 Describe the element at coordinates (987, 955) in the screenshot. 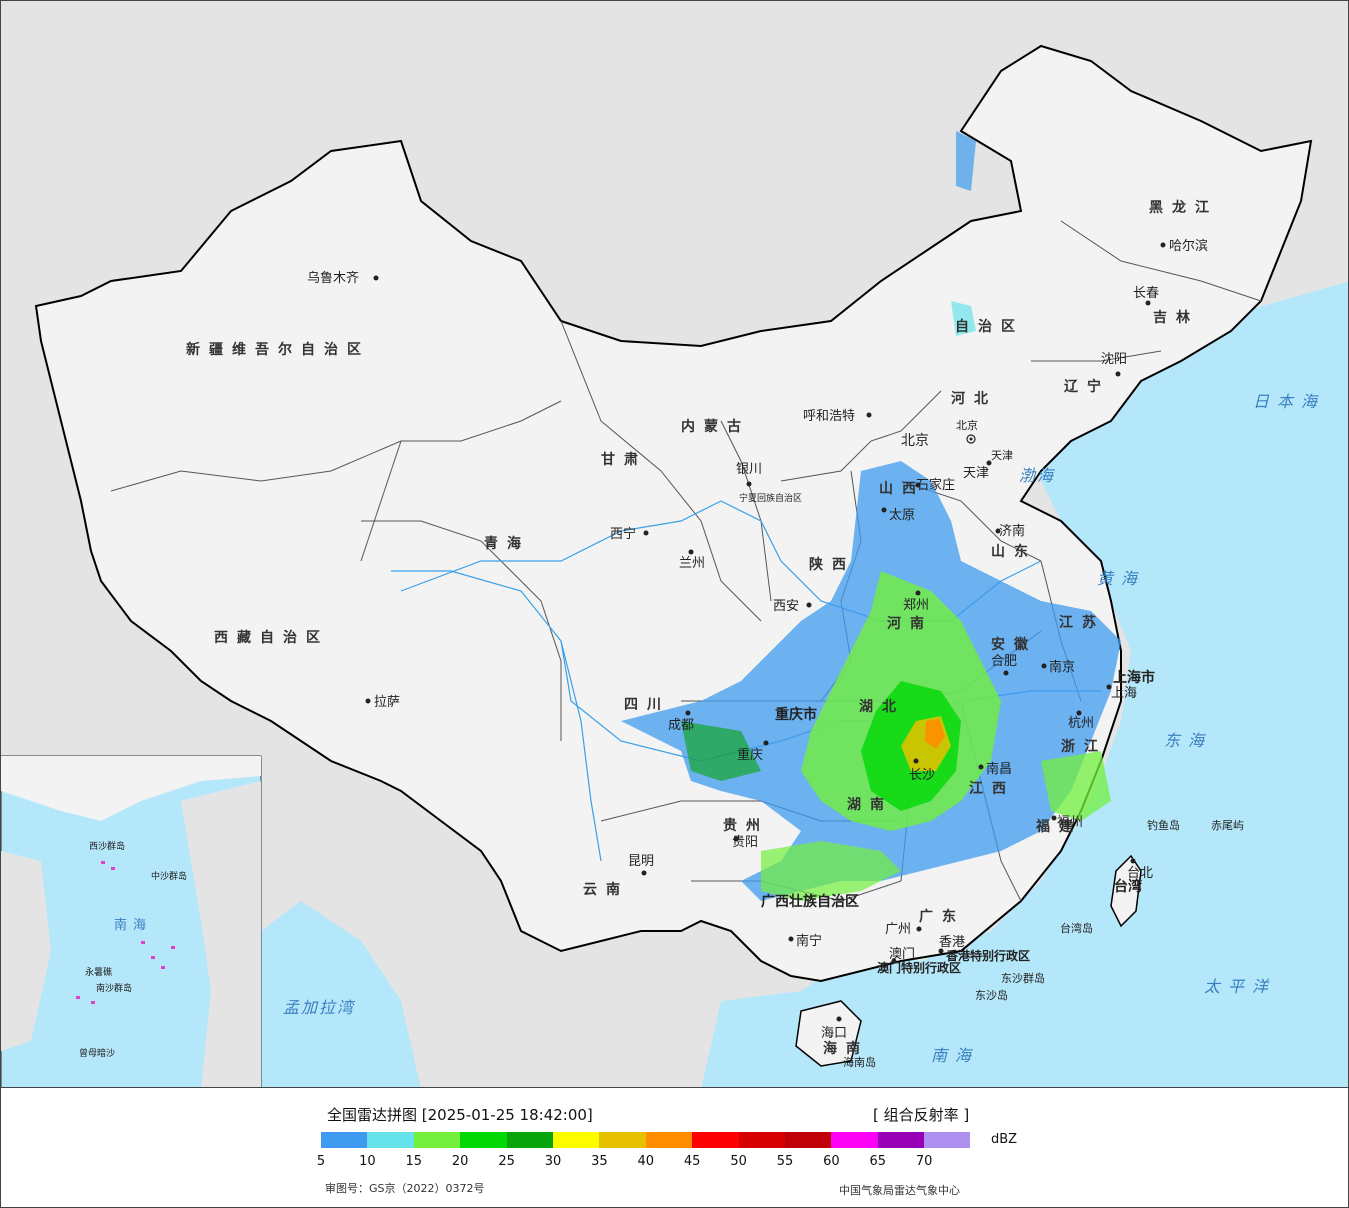

I see `province-label: 香港特别行政区` at that location.